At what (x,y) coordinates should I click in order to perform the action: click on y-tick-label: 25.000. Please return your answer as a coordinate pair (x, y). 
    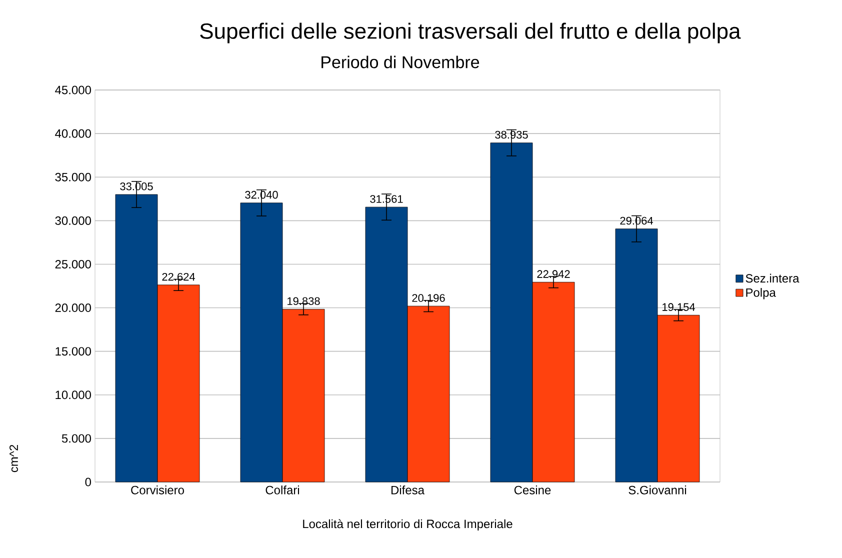
    Looking at the image, I should click on (73, 264).